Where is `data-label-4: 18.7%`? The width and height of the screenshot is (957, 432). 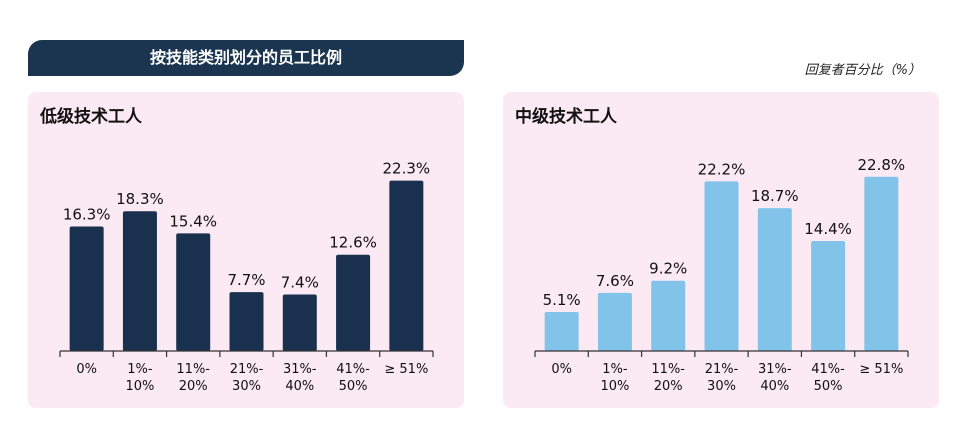
data-label-4: 18.7% is located at coordinates (775, 196).